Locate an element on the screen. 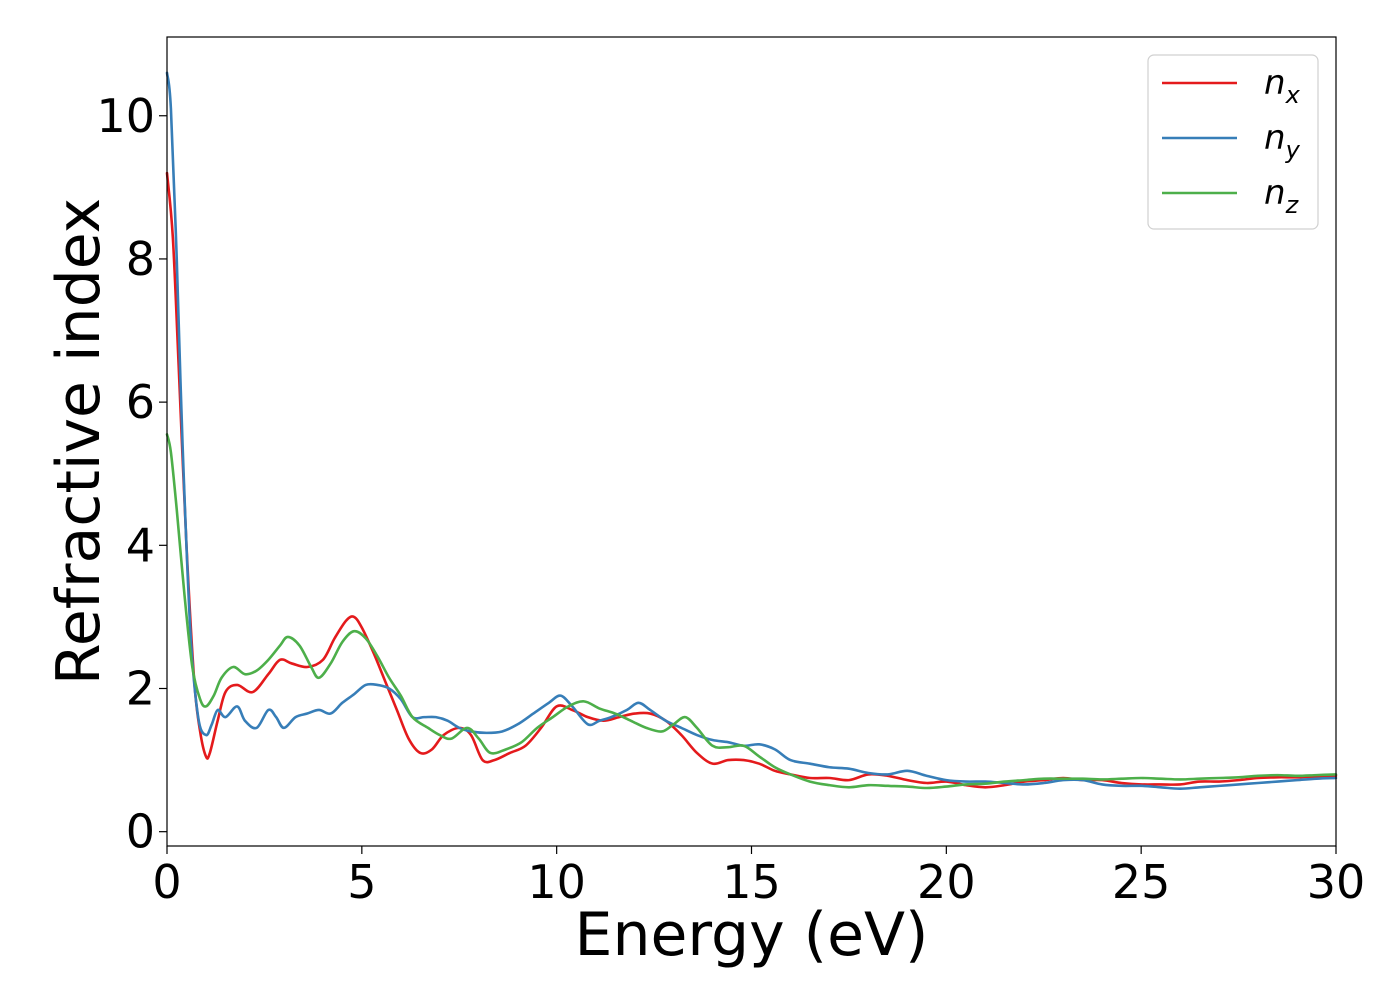 Image resolution: width=1400 pixels, height=1000 pixels. y-axis-title: Refractive index is located at coordinates (79, 441).